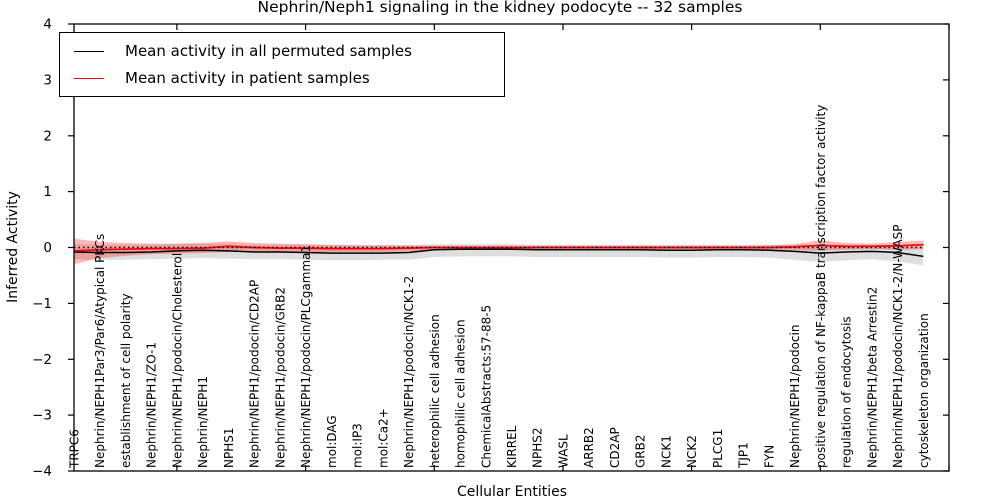 The image size is (1000, 500). What do you see at coordinates (89, 78) in the screenshot?
I see `legend-line-sample-red-icon` at bounding box center [89, 78].